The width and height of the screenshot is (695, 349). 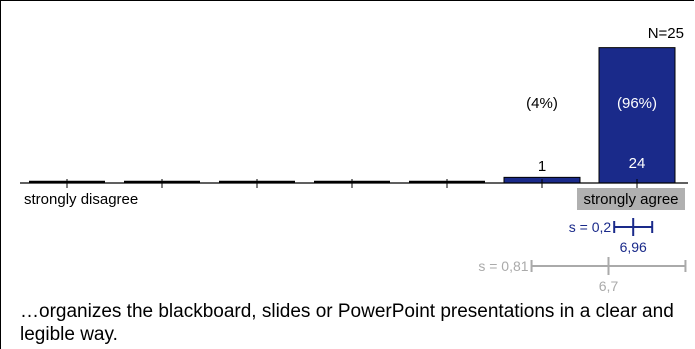 I want to click on course-sd-label: s = 0,2, so click(x=590, y=227).